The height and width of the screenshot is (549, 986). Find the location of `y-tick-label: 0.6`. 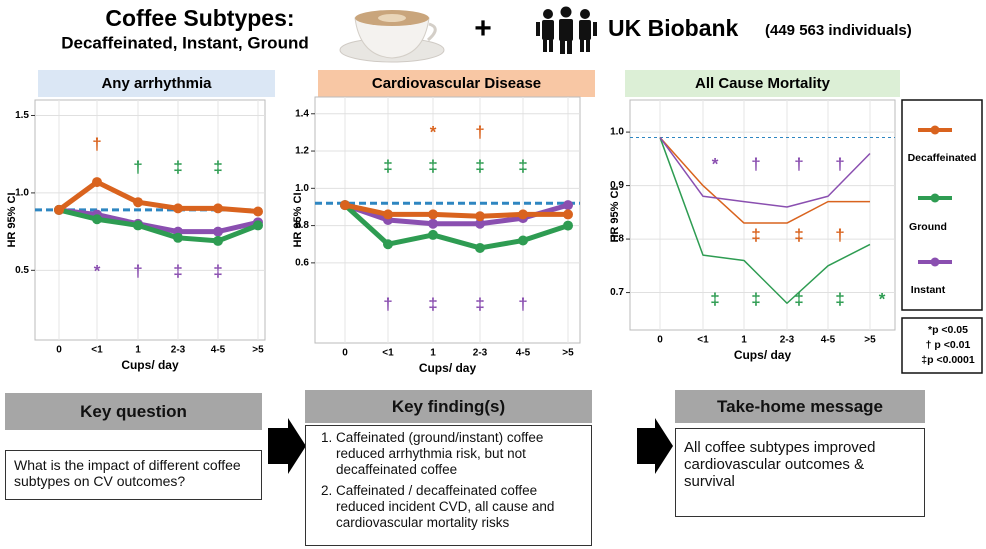

y-tick-label: 0.6 is located at coordinates (302, 263).